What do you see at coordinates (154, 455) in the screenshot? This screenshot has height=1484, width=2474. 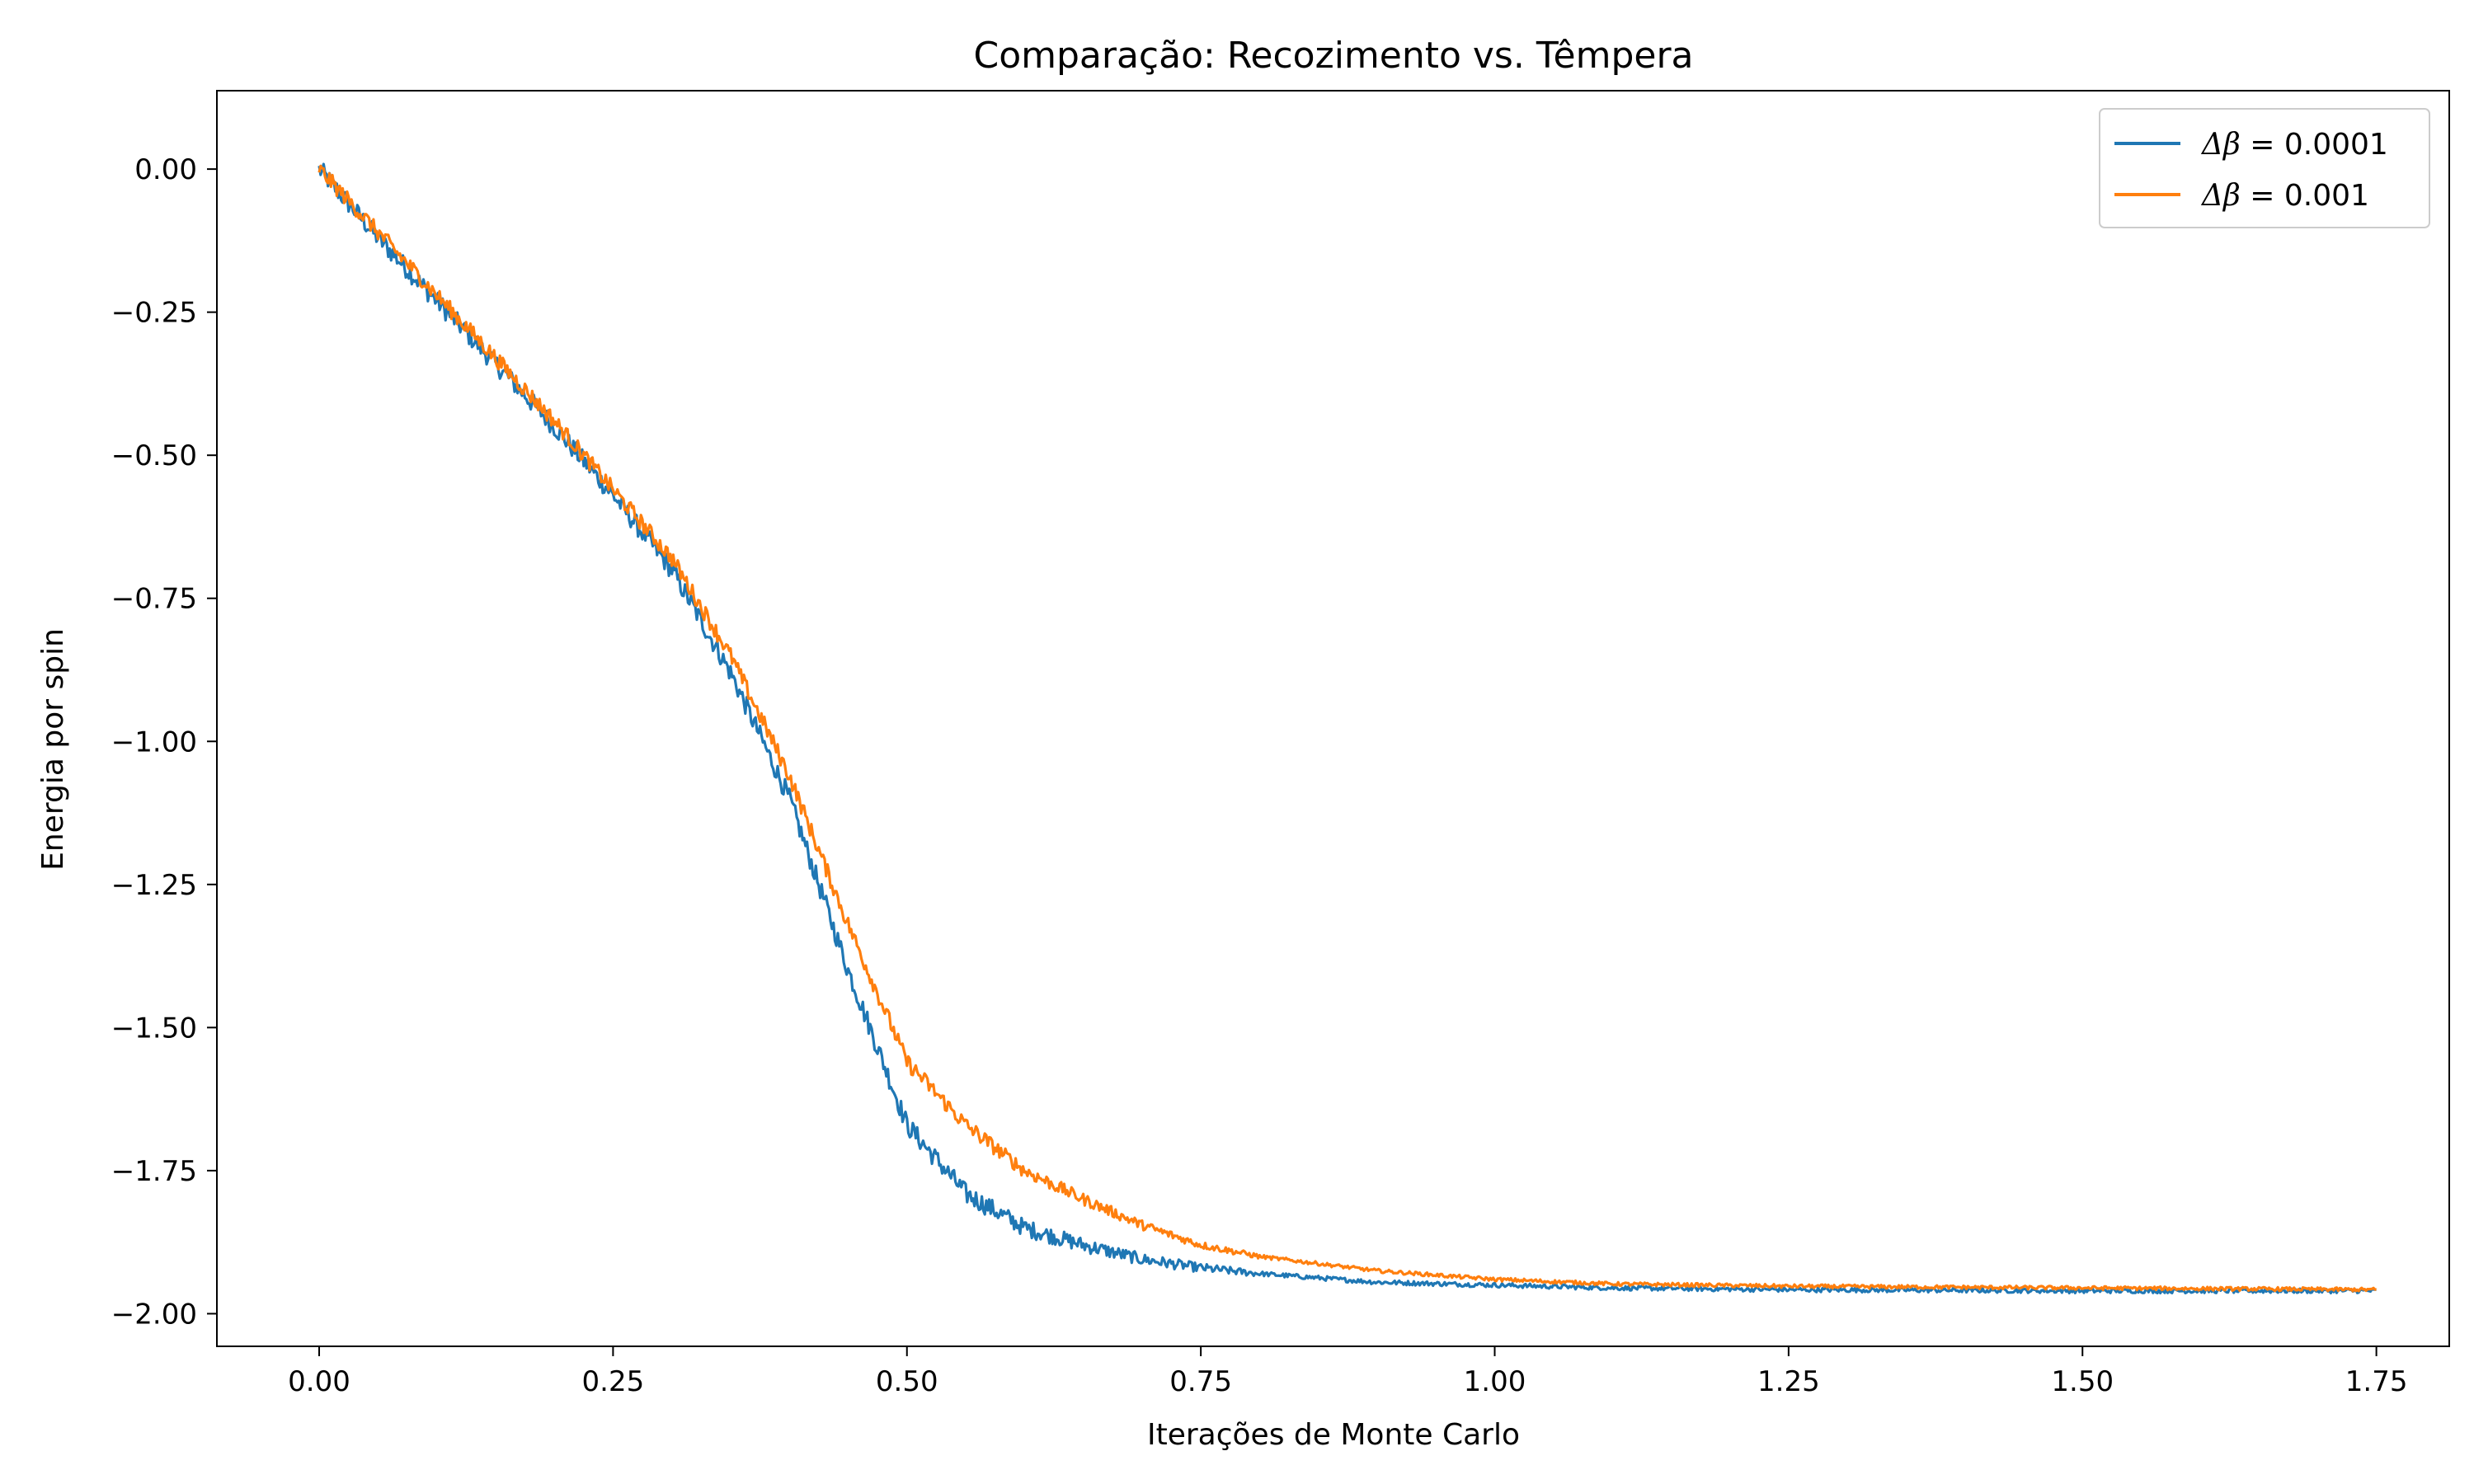 I see `y-tick-label: −0.50` at bounding box center [154, 455].